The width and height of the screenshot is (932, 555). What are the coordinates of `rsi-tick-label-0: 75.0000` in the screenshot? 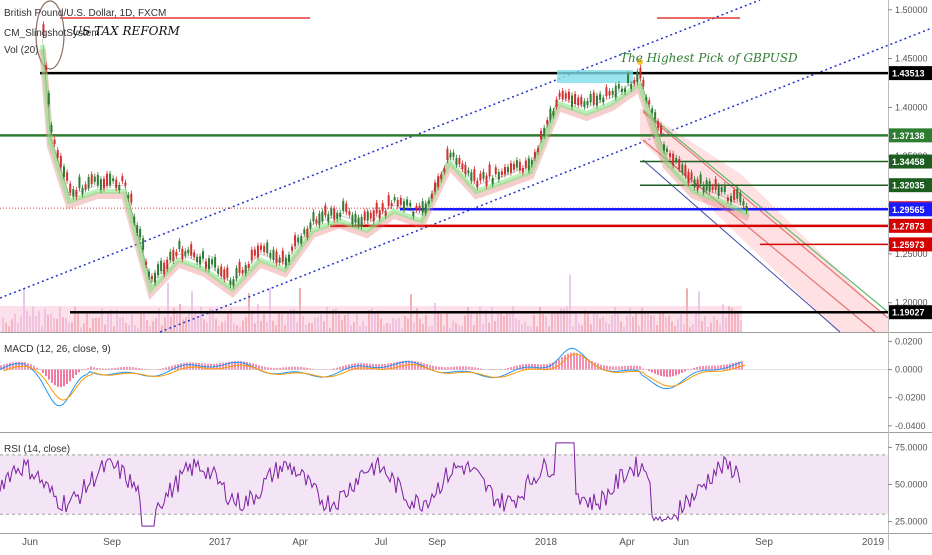 It's located at (911, 447).